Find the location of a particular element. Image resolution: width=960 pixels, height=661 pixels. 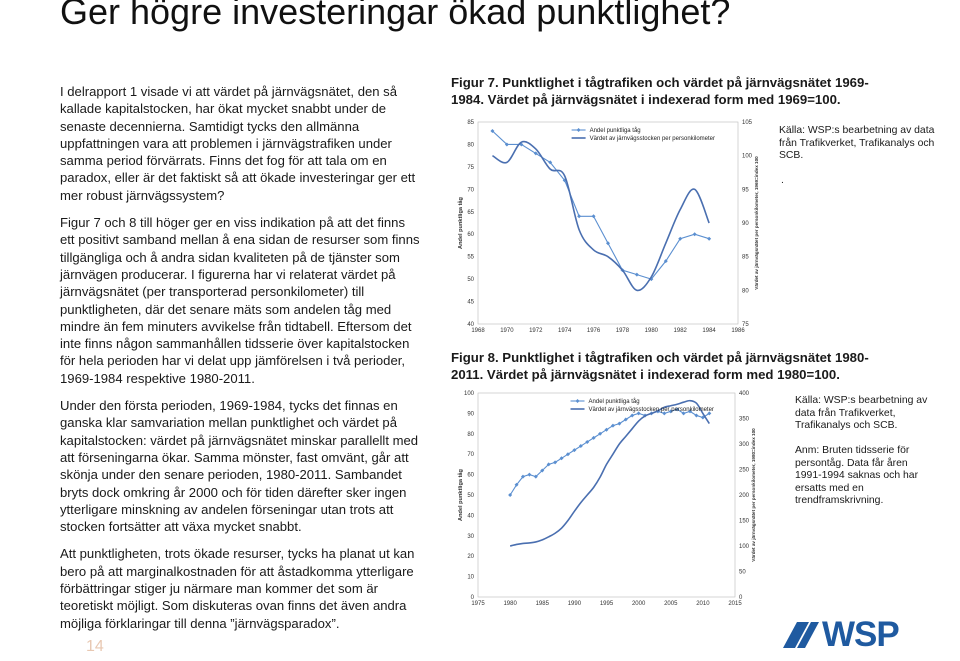

left-tick-label: 85 is located at coordinates (470, 123).